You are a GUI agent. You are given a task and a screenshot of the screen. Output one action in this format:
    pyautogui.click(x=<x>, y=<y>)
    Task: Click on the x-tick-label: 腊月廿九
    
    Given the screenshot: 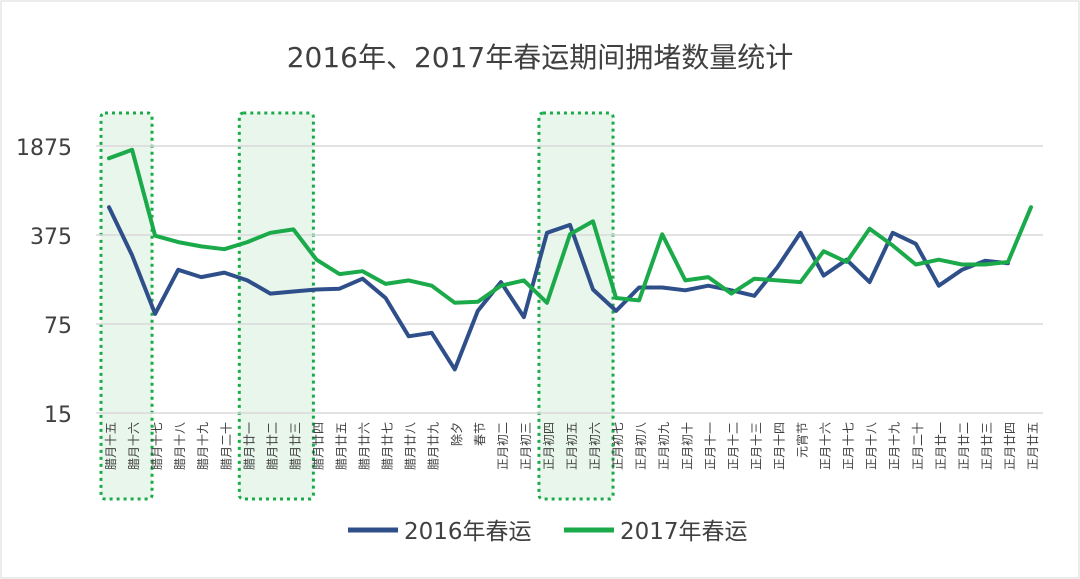 What is the action you would take?
    pyautogui.click(x=434, y=446)
    